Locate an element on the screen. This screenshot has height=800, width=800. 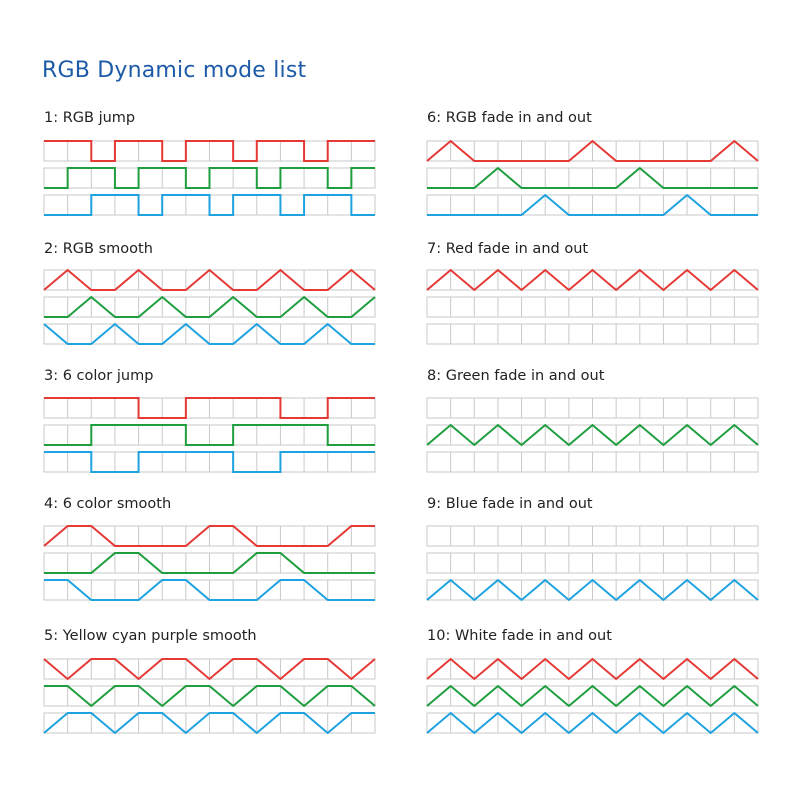
mode-block-6: 6: RGB fade in and out is located at coordinates (592, 163).